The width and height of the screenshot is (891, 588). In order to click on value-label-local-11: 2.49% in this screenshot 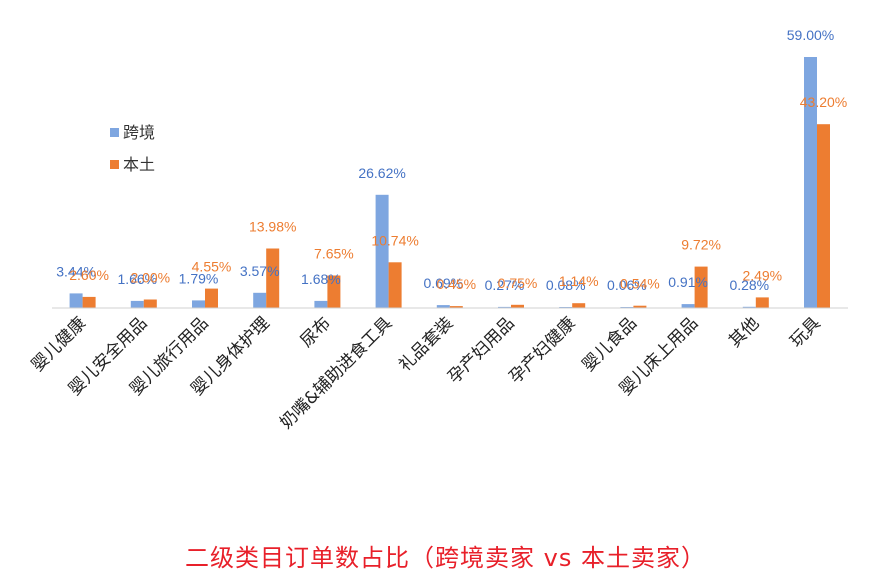, I will do `click(762, 275)`.